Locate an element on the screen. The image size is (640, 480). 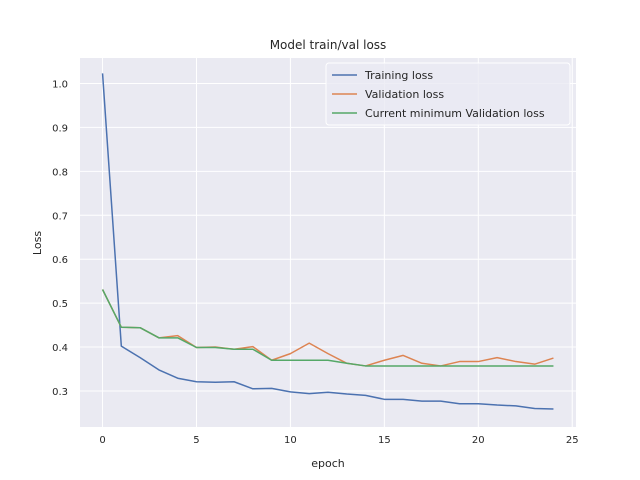
y-tick-label: 1.0 is located at coordinates (60, 84).